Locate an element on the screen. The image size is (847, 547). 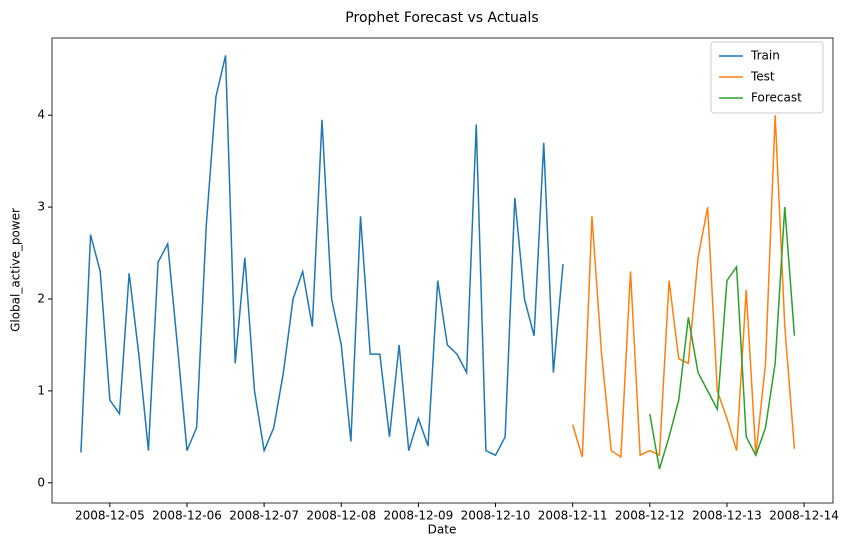
chart-title: Prophet Forecast vs Actuals is located at coordinates (441, 18).